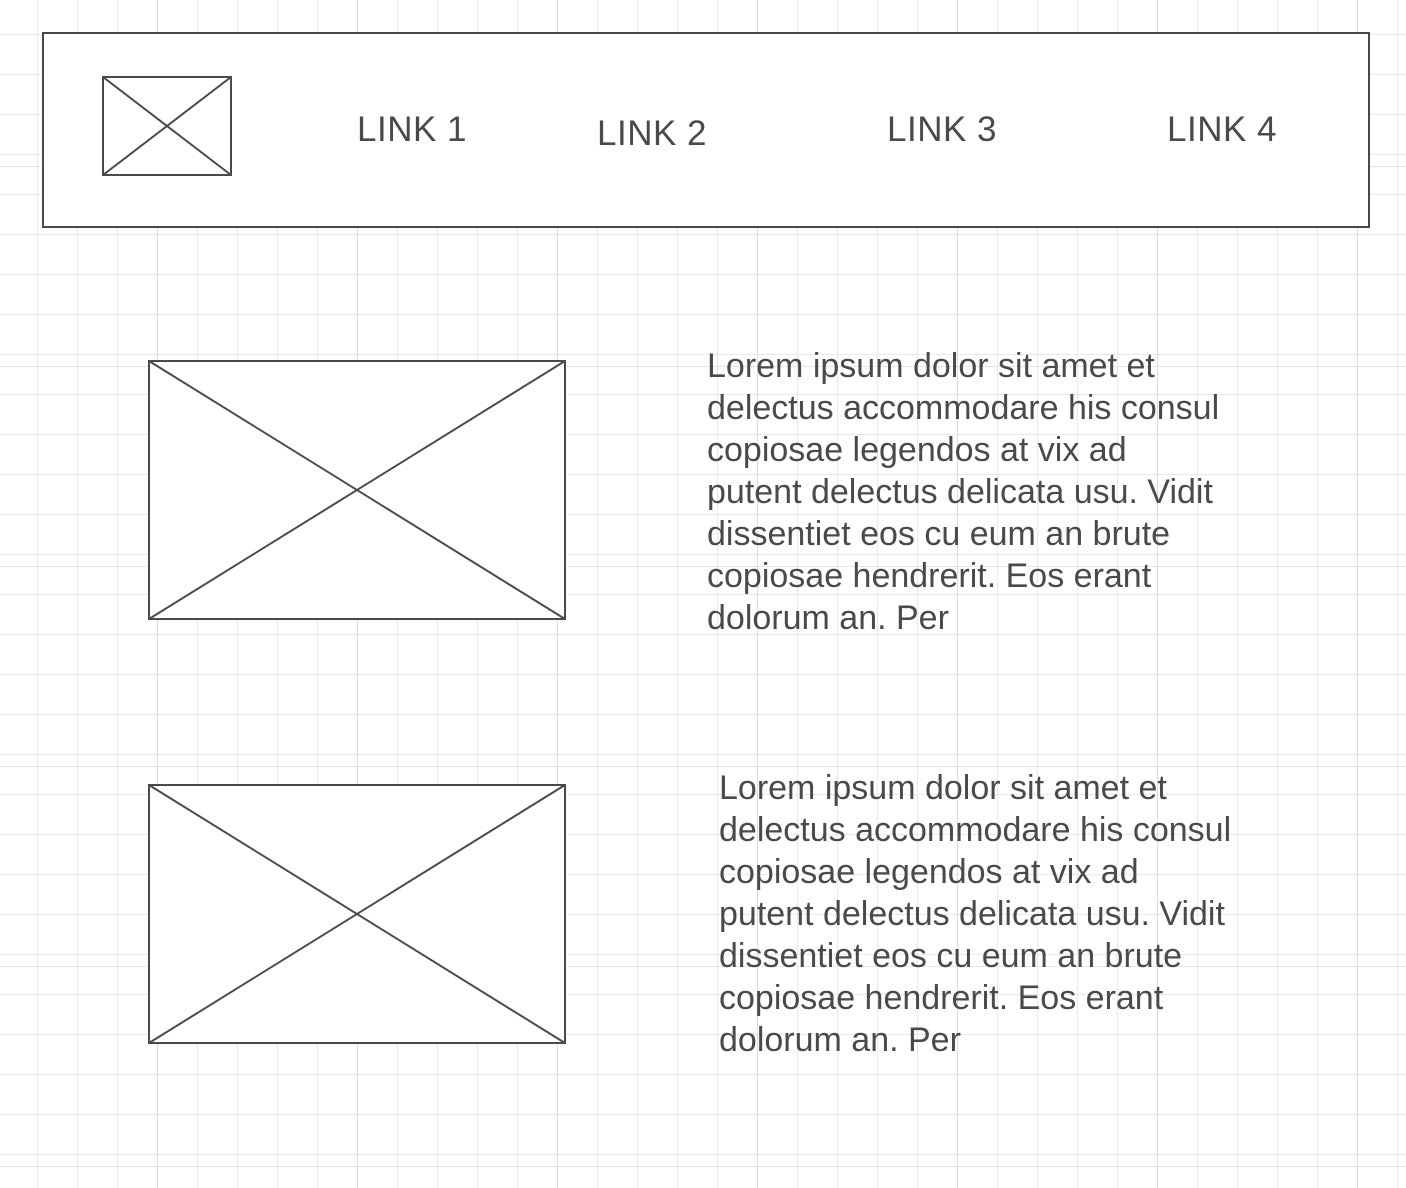  I want to click on nav-link-4: LINK 4, so click(1222, 129).